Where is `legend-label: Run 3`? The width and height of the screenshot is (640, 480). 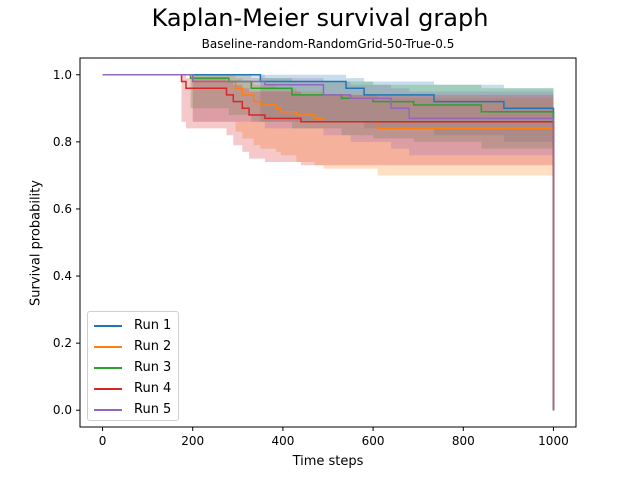 legend-label: Run 3 is located at coordinates (153, 367).